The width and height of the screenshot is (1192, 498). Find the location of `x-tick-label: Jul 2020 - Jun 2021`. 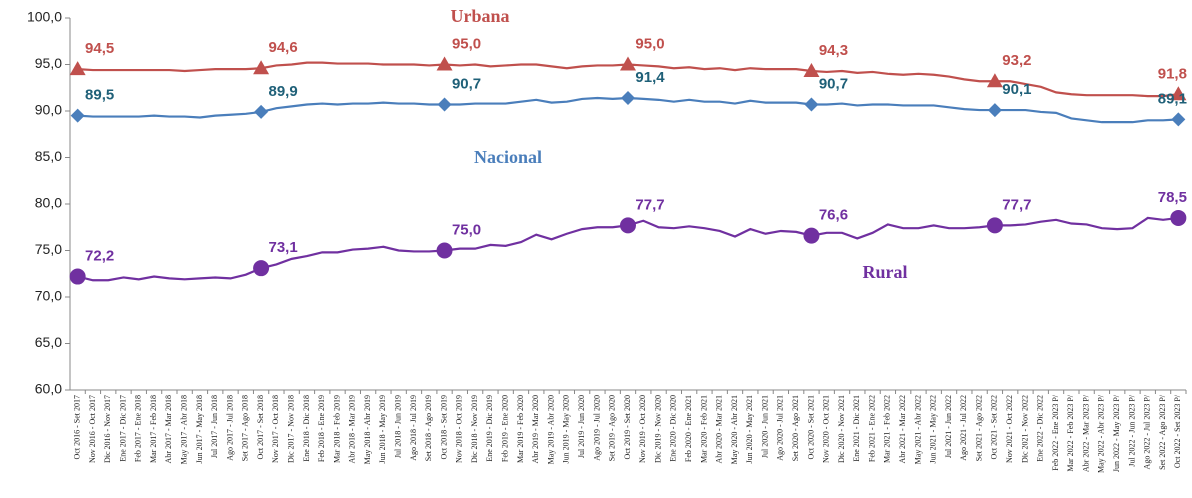

x-tick-label: Jul 2020 - Jun 2021 is located at coordinates (764, 426).